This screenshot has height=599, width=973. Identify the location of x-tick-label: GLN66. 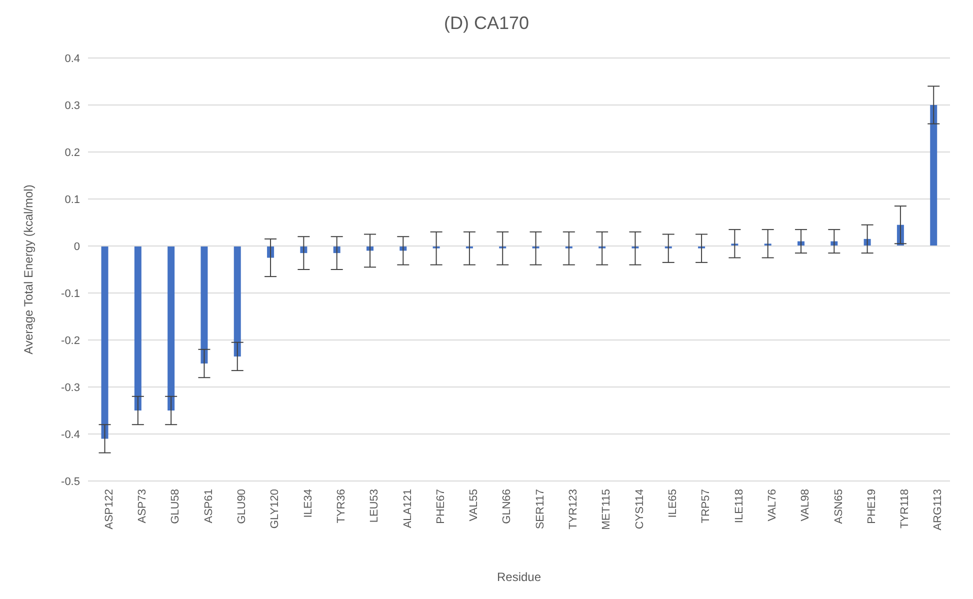
(507, 506).